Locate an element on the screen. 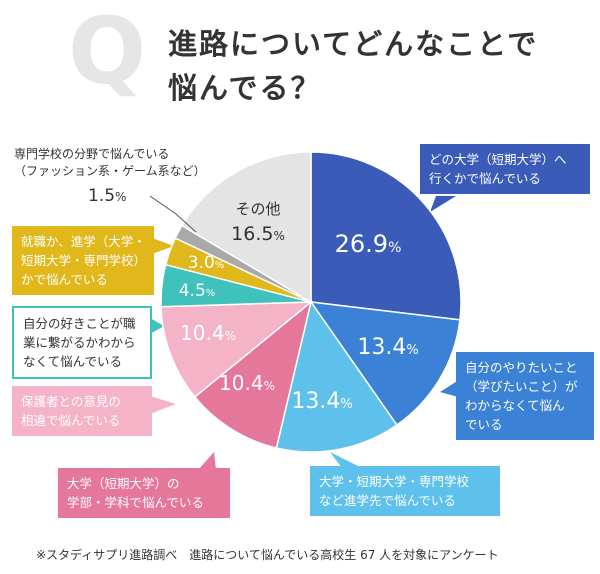 This screenshot has width=600, height=574. callout-destination: 大学・短期大学・専門学校 など進学先で悩んでいる is located at coordinates (405, 491).